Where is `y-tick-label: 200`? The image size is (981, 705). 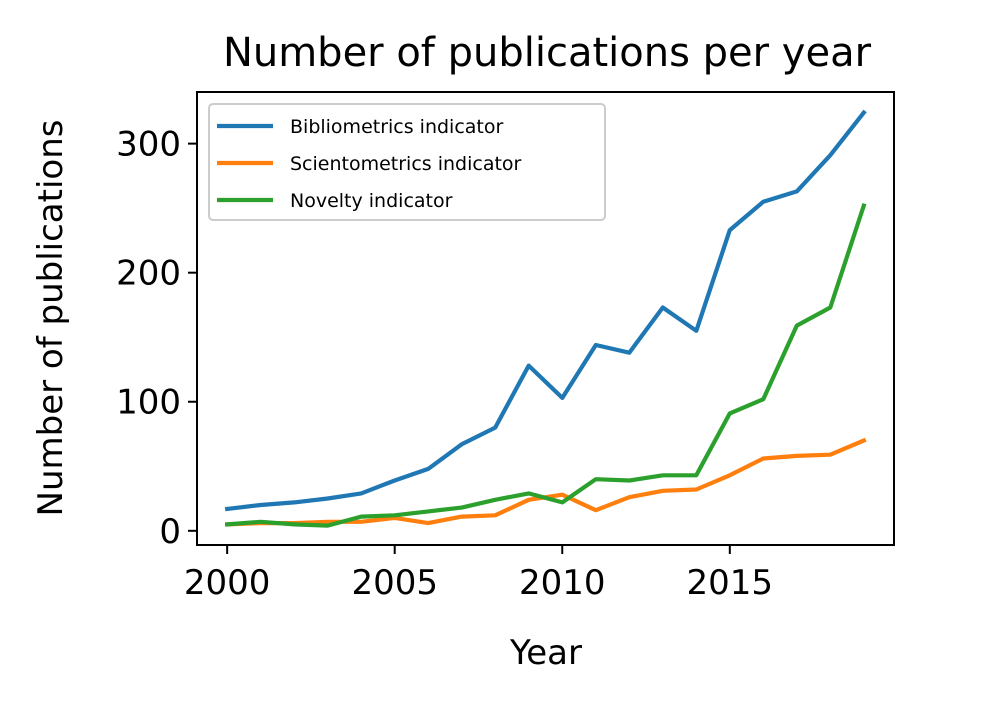 y-tick-label: 200 is located at coordinates (148, 274).